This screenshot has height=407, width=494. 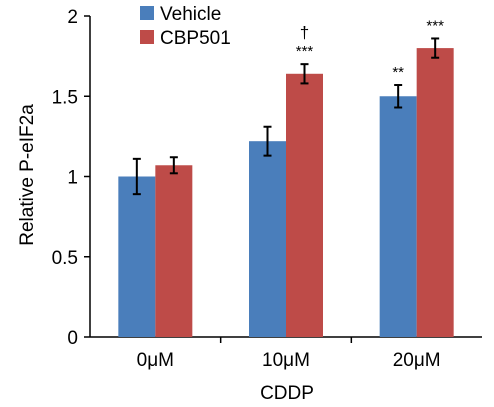 I want to click on x-tick-label: 20μM, so click(x=417, y=360).